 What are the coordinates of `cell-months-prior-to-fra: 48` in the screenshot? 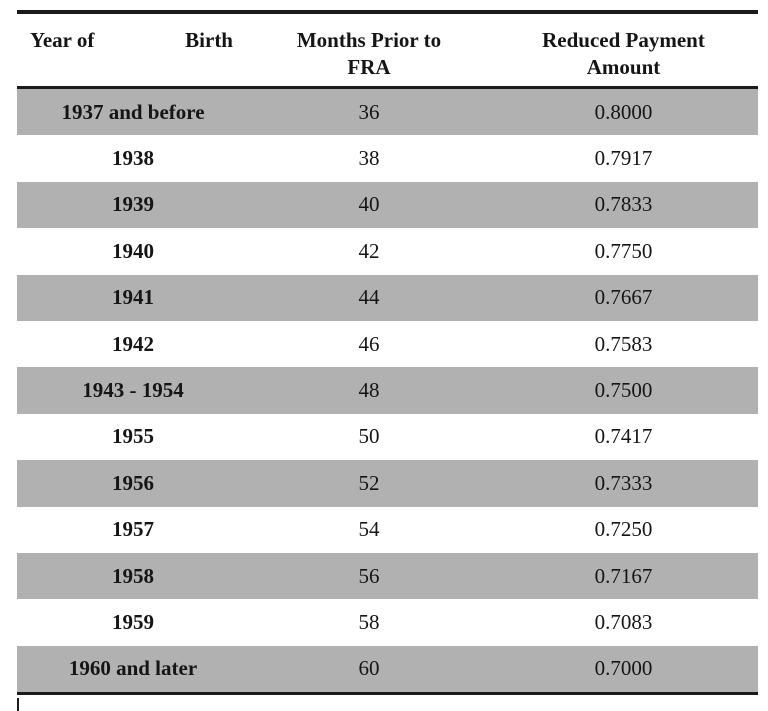 It's located at (369, 390).